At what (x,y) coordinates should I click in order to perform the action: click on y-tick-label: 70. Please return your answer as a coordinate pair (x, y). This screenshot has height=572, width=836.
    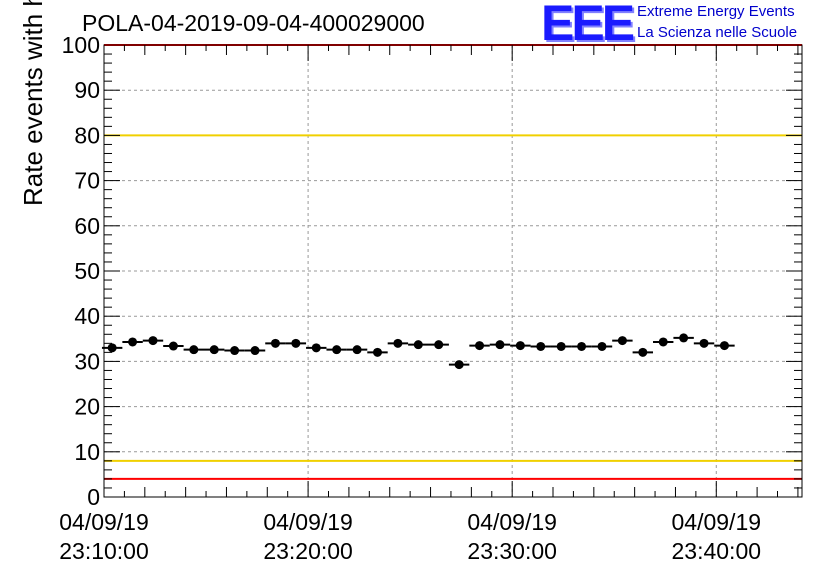
    Looking at the image, I should click on (87, 181).